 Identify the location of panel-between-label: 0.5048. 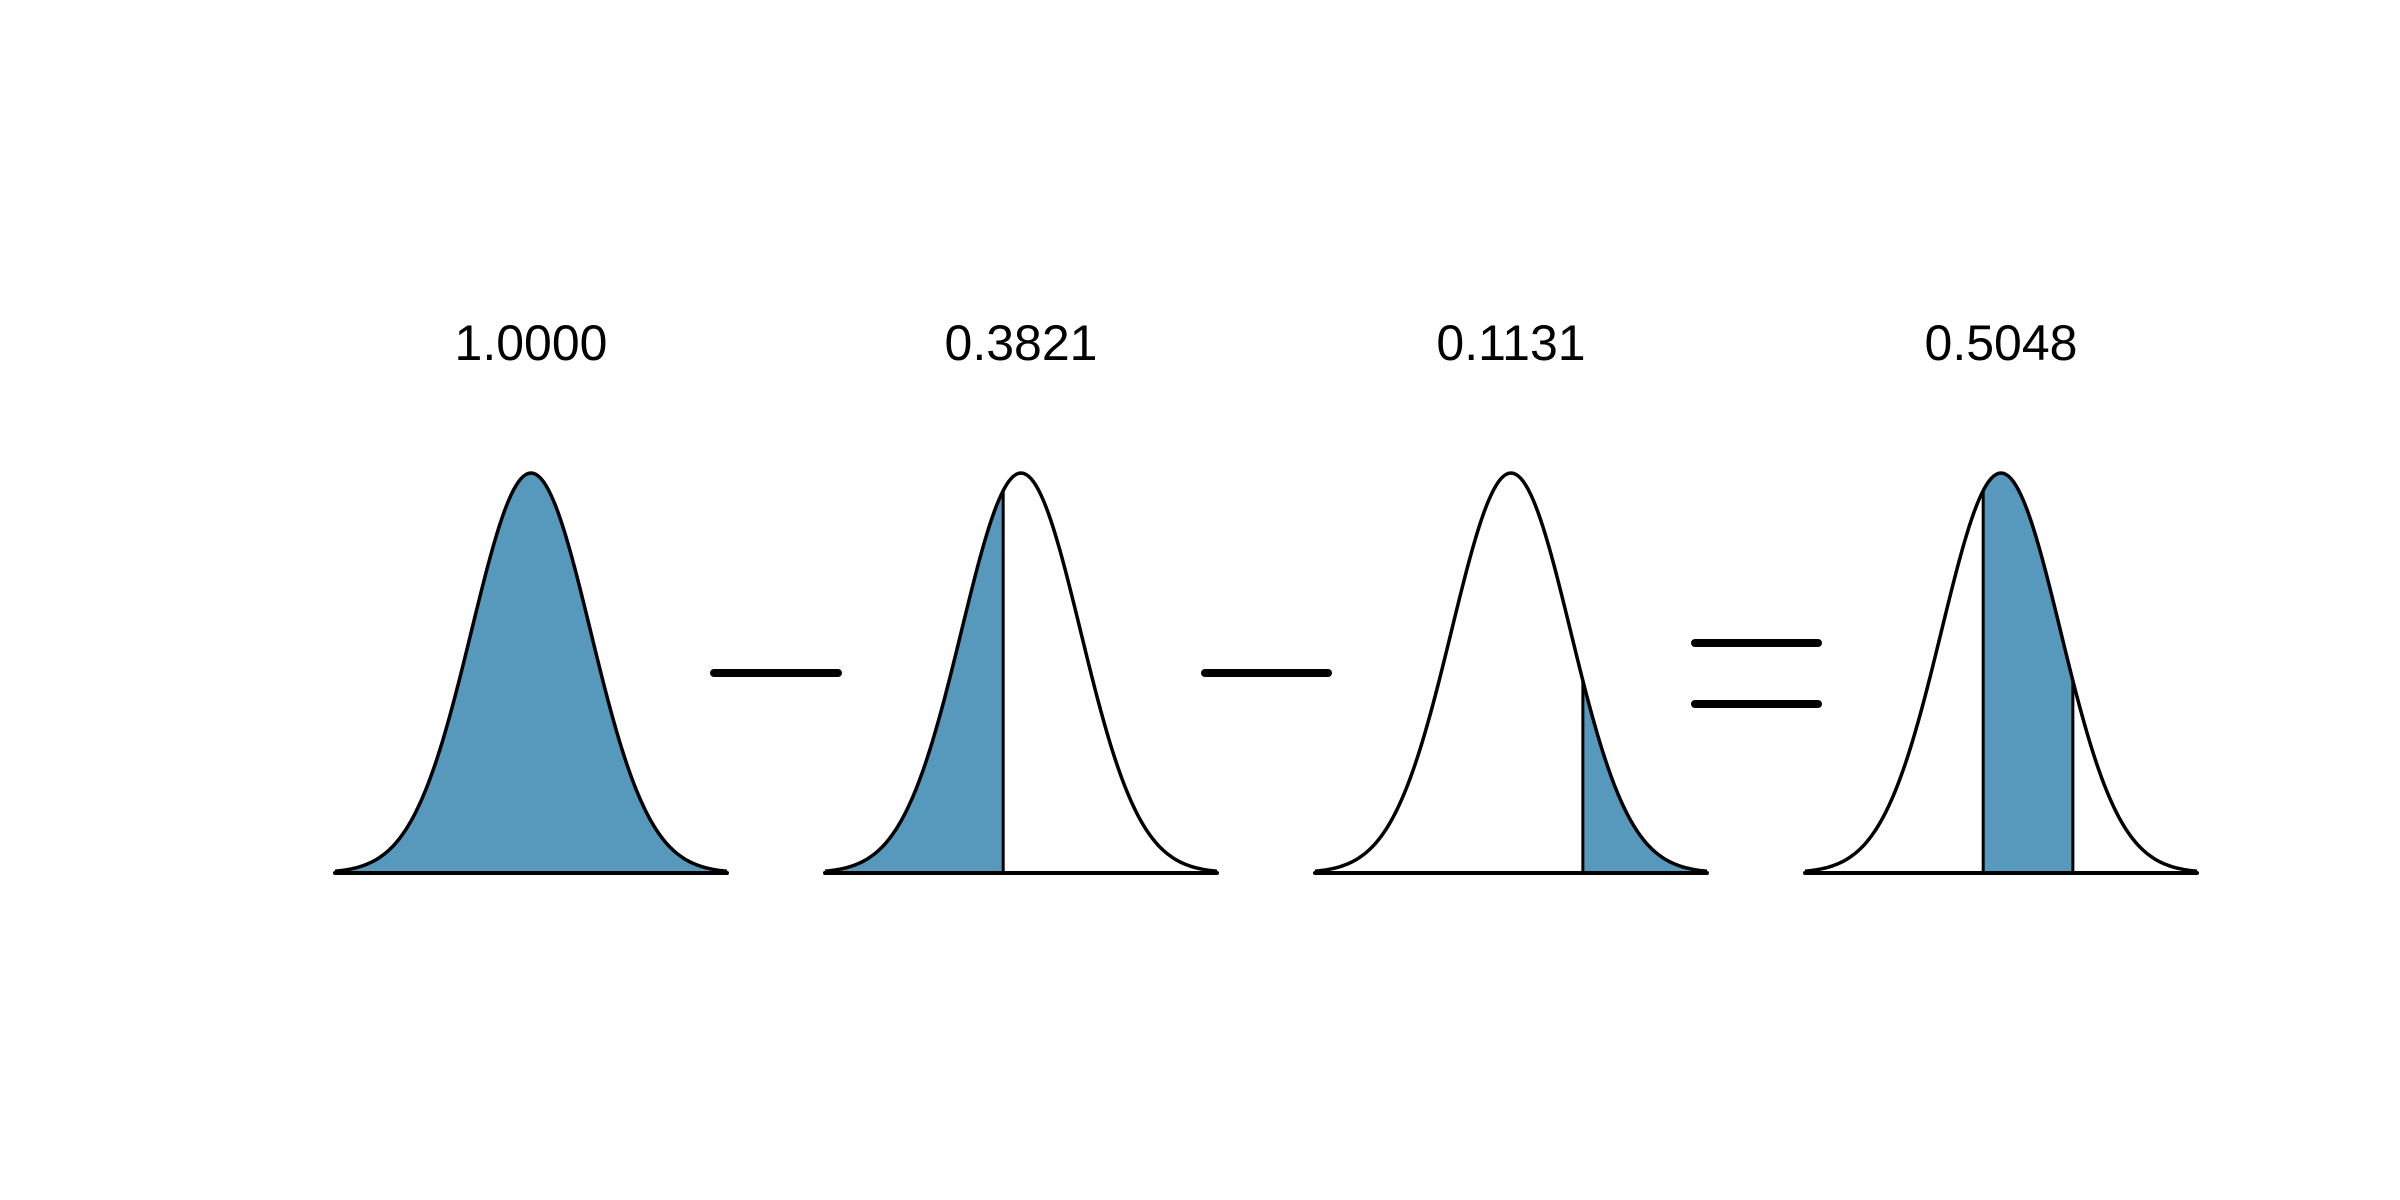
(2001, 343).